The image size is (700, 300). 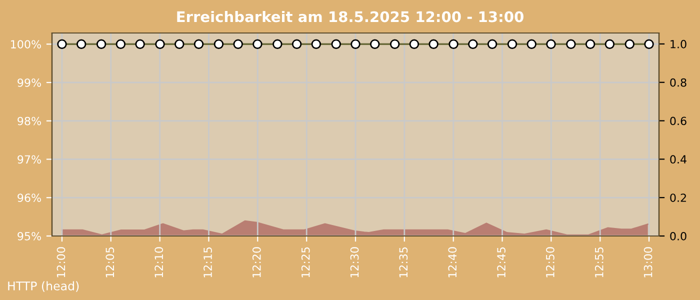 What do you see at coordinates (208, 262) in the screenshot?
I see `x-tick-label: 12:15` at bounding box center [208, 262].